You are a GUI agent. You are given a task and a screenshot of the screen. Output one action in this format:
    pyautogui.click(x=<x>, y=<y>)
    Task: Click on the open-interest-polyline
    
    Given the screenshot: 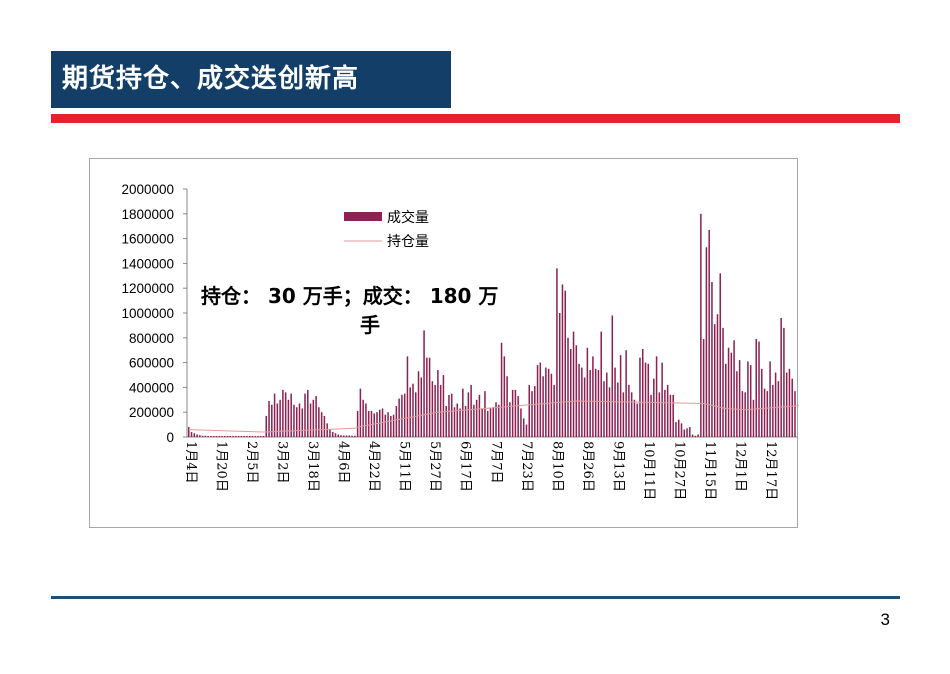 What is the action you would take?
    pyautogui.click(x=493, y=416)
    